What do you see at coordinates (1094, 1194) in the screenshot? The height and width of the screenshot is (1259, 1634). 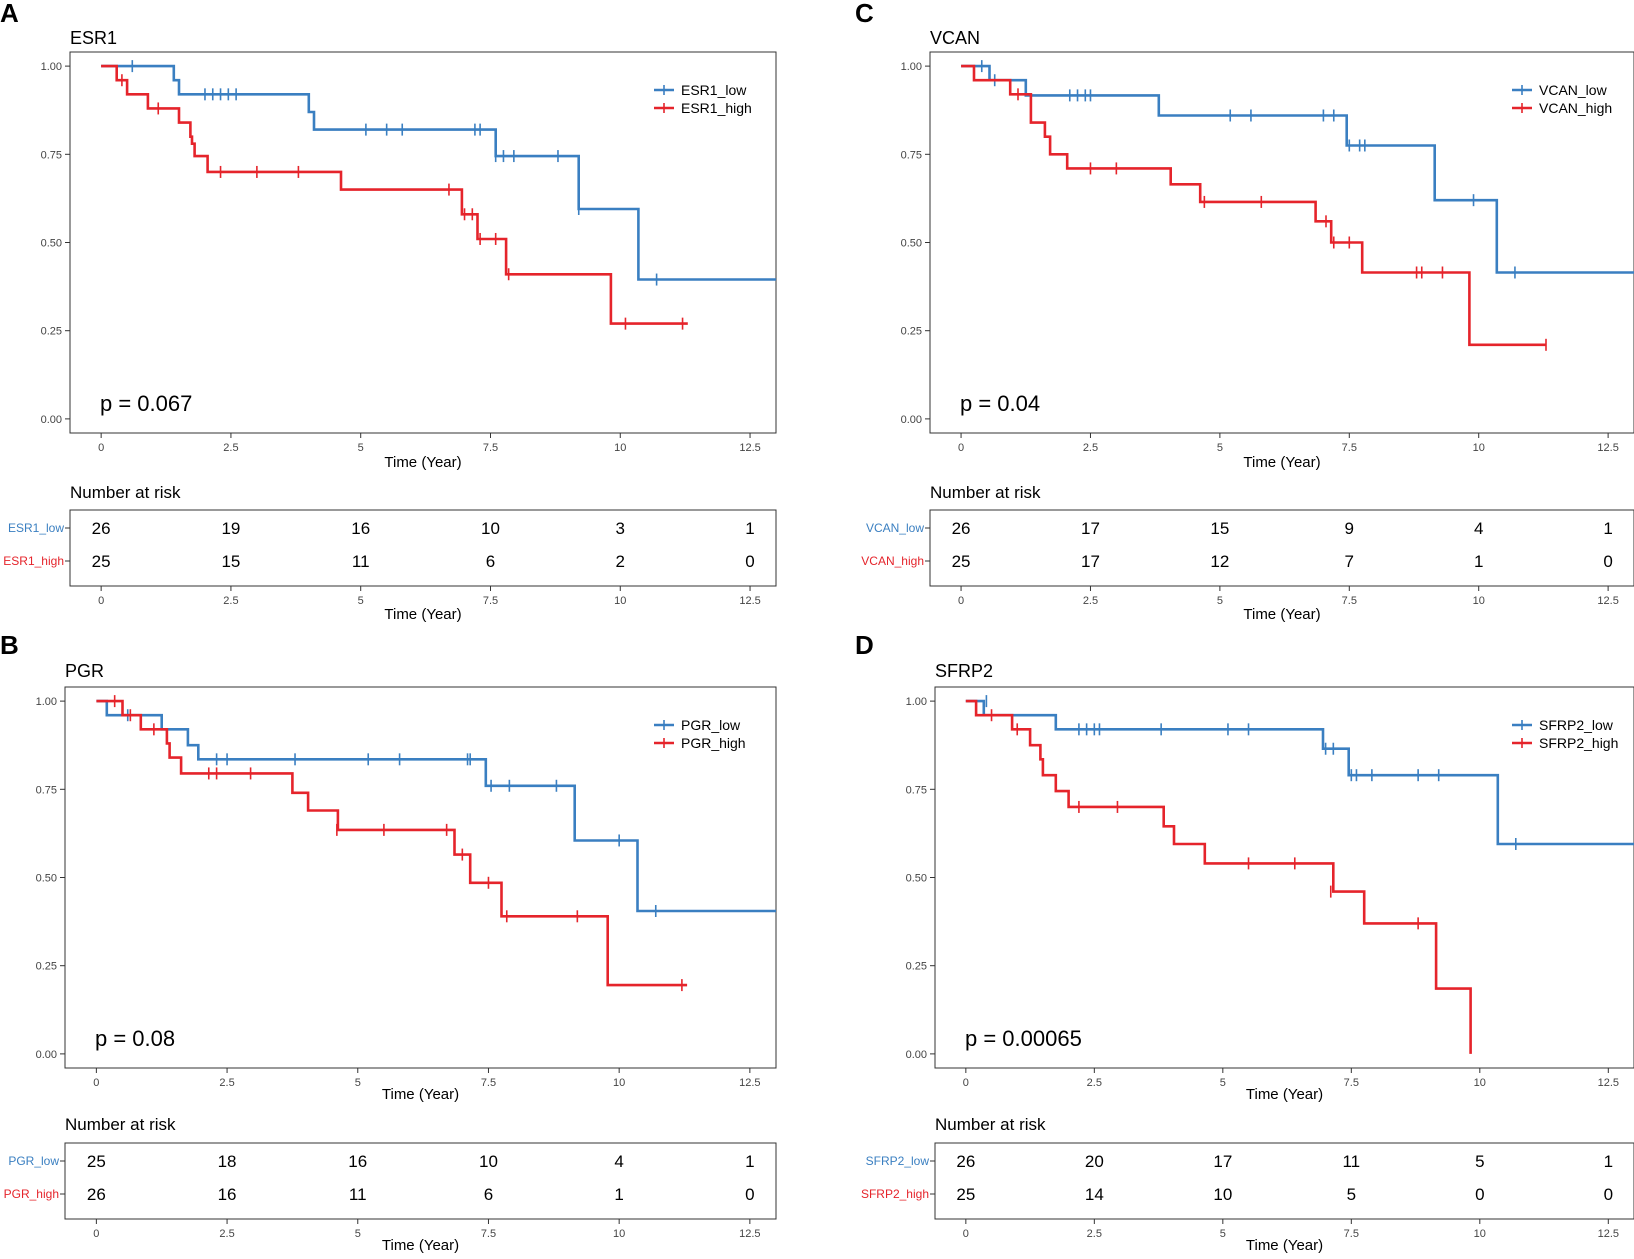 I see `risk-value: 14` at bounding box center [1094, 1194].